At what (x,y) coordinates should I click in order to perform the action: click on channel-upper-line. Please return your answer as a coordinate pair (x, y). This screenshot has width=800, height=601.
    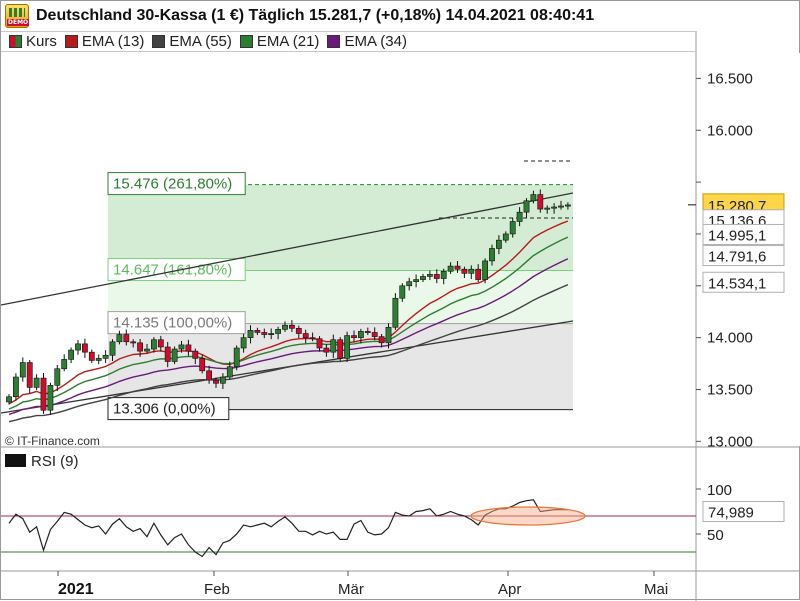
    Looking at the image, I should click on (287, 249).